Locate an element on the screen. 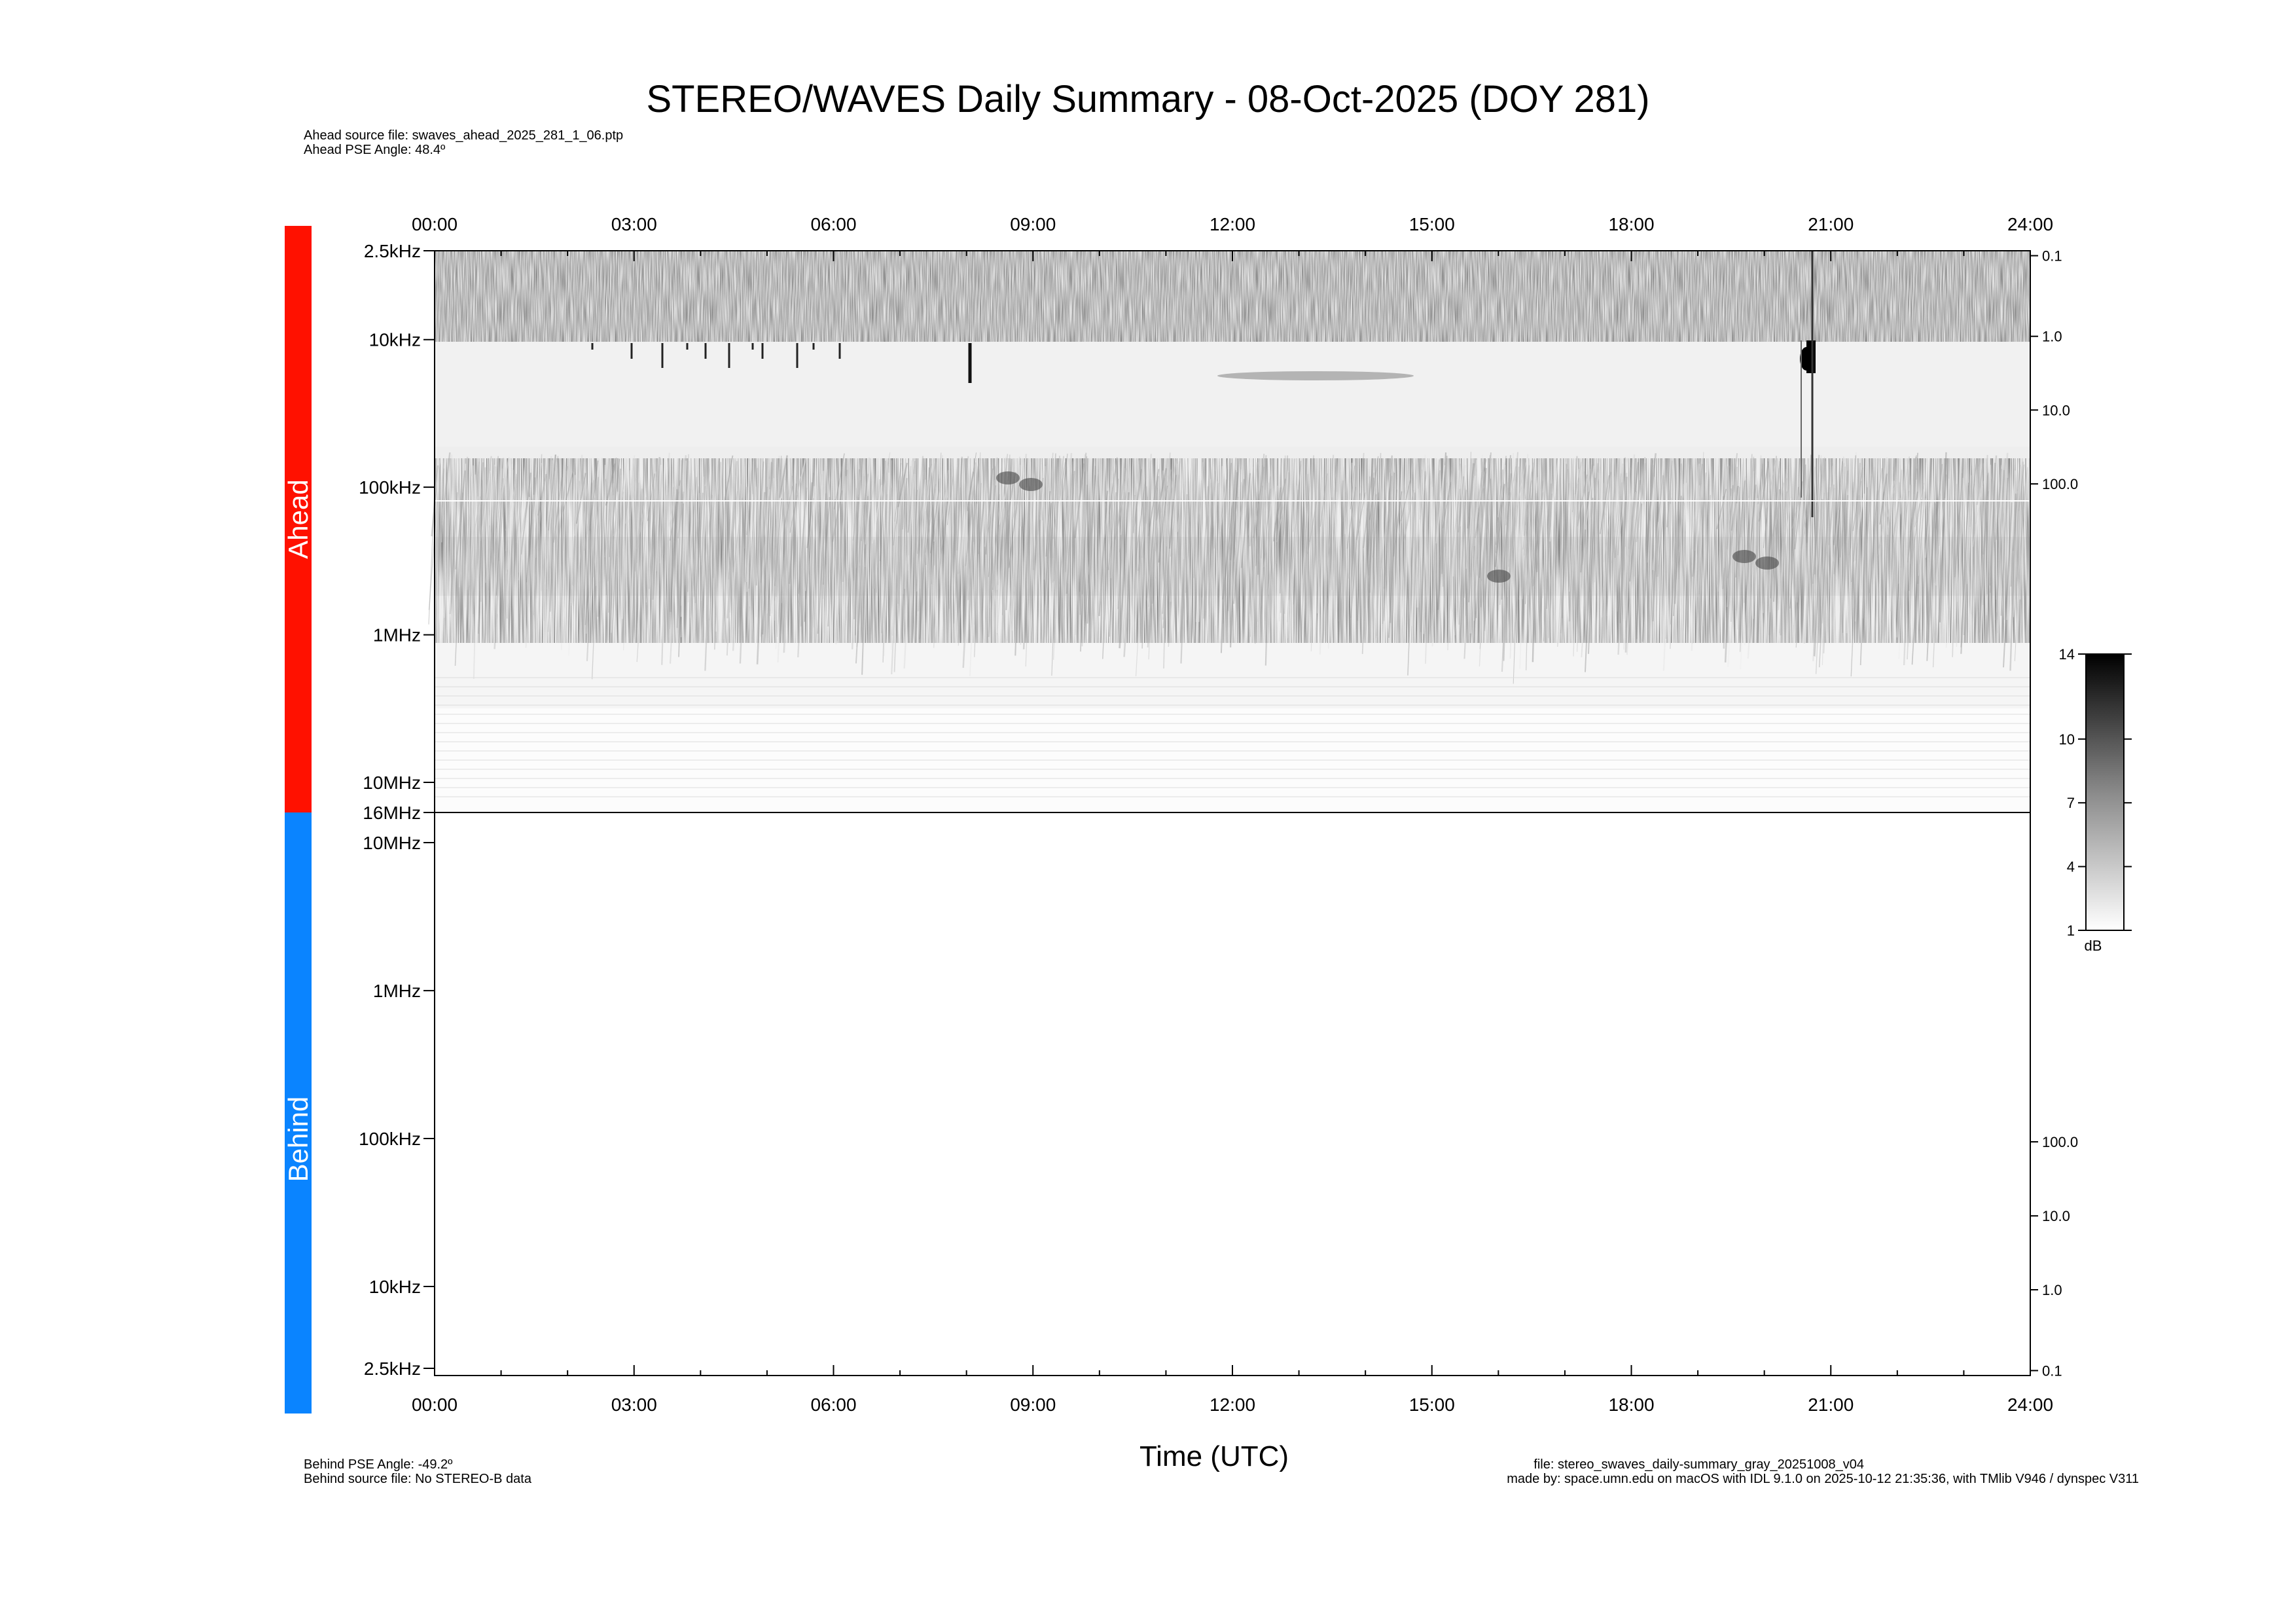 The image size is (2296, 1623). behind-bar is located at coordinates (298, 1112).